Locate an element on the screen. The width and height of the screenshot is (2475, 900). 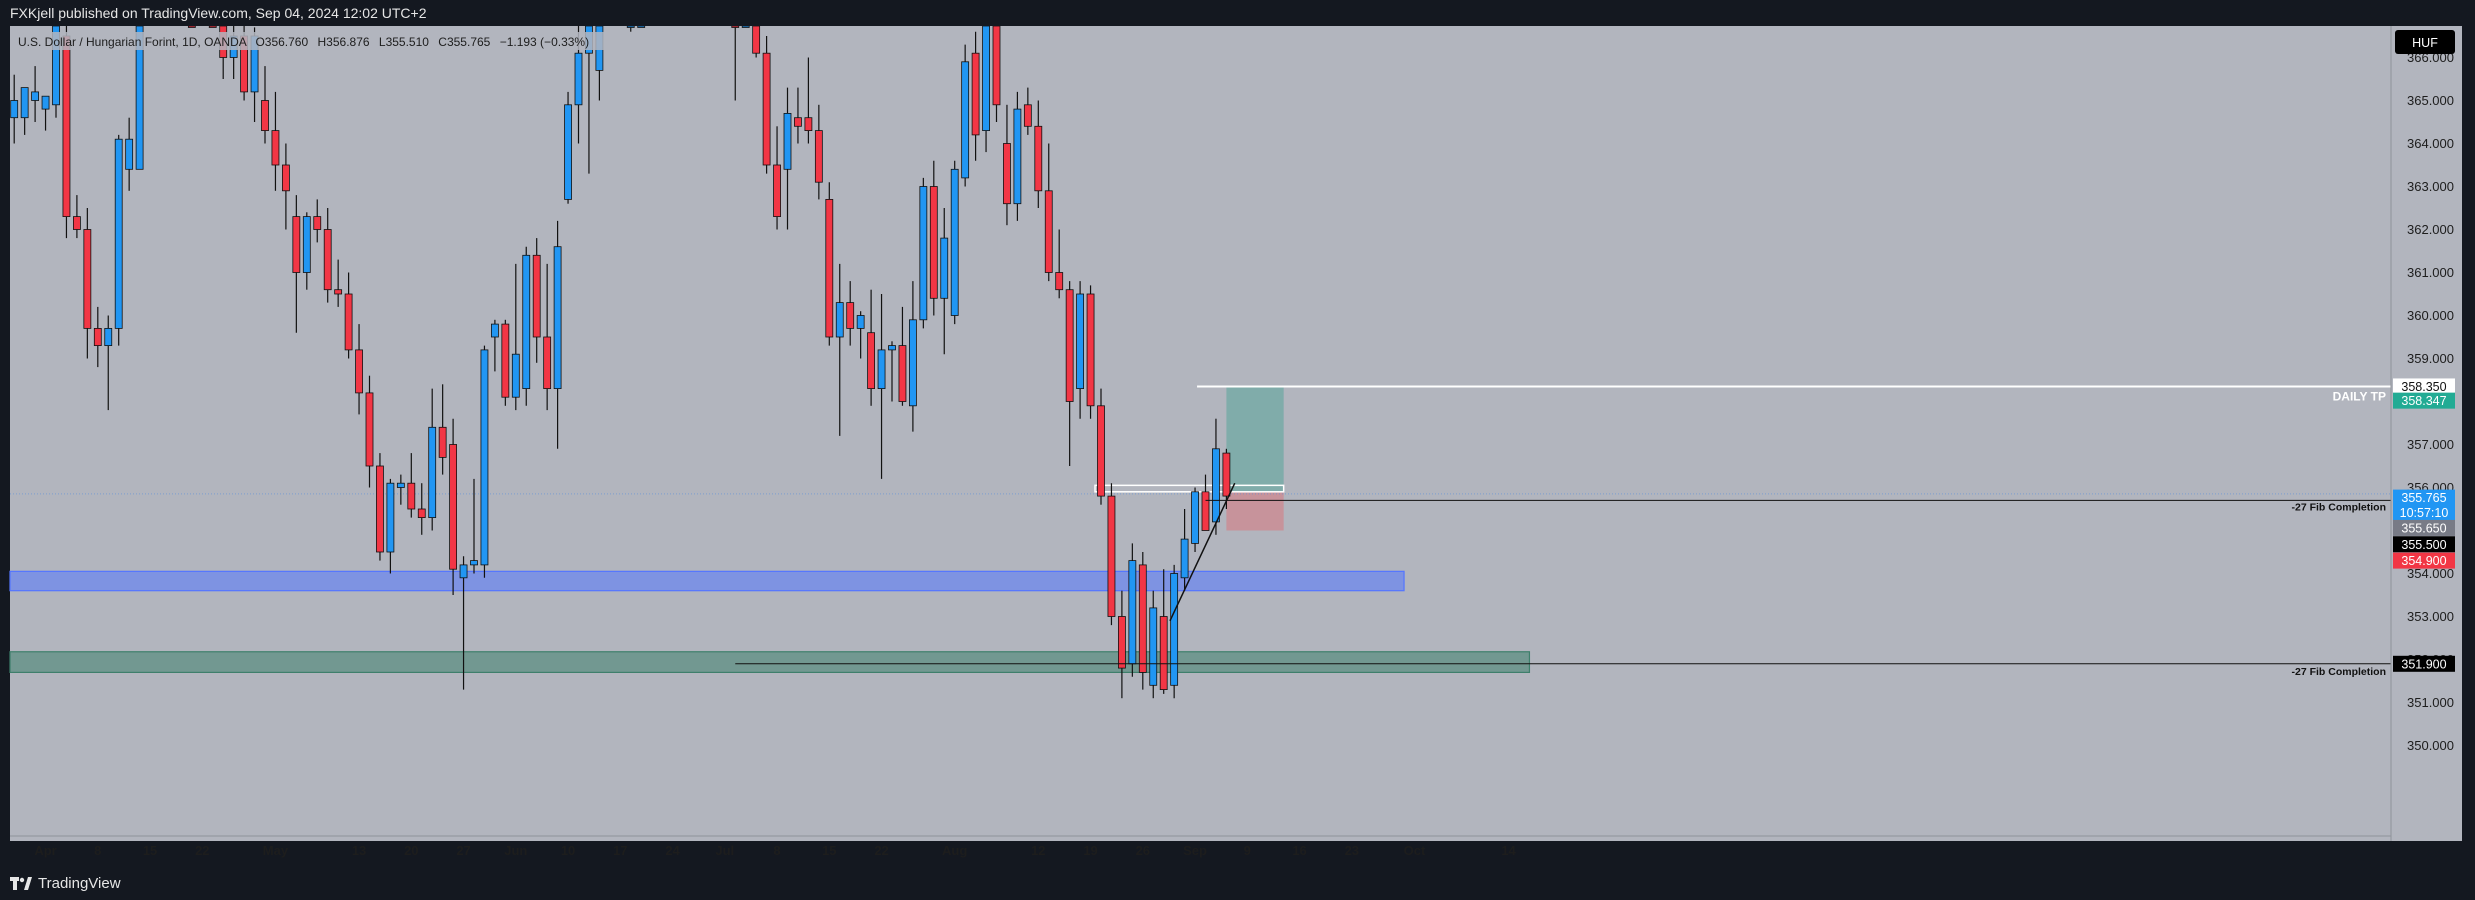
tradingview-logo-icon is located at coordinates (21, 883).